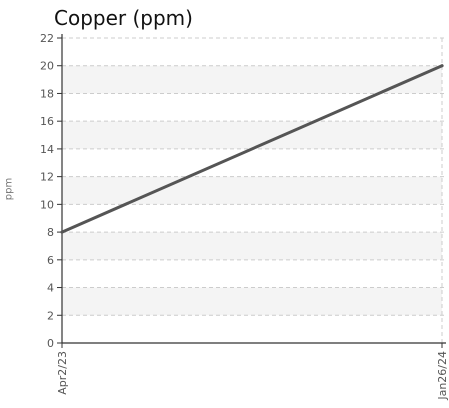  What do you see at coordinates (47, 177) in the screenshot?
I see `y-tick-label: 12` at bounding box center [47, 177].